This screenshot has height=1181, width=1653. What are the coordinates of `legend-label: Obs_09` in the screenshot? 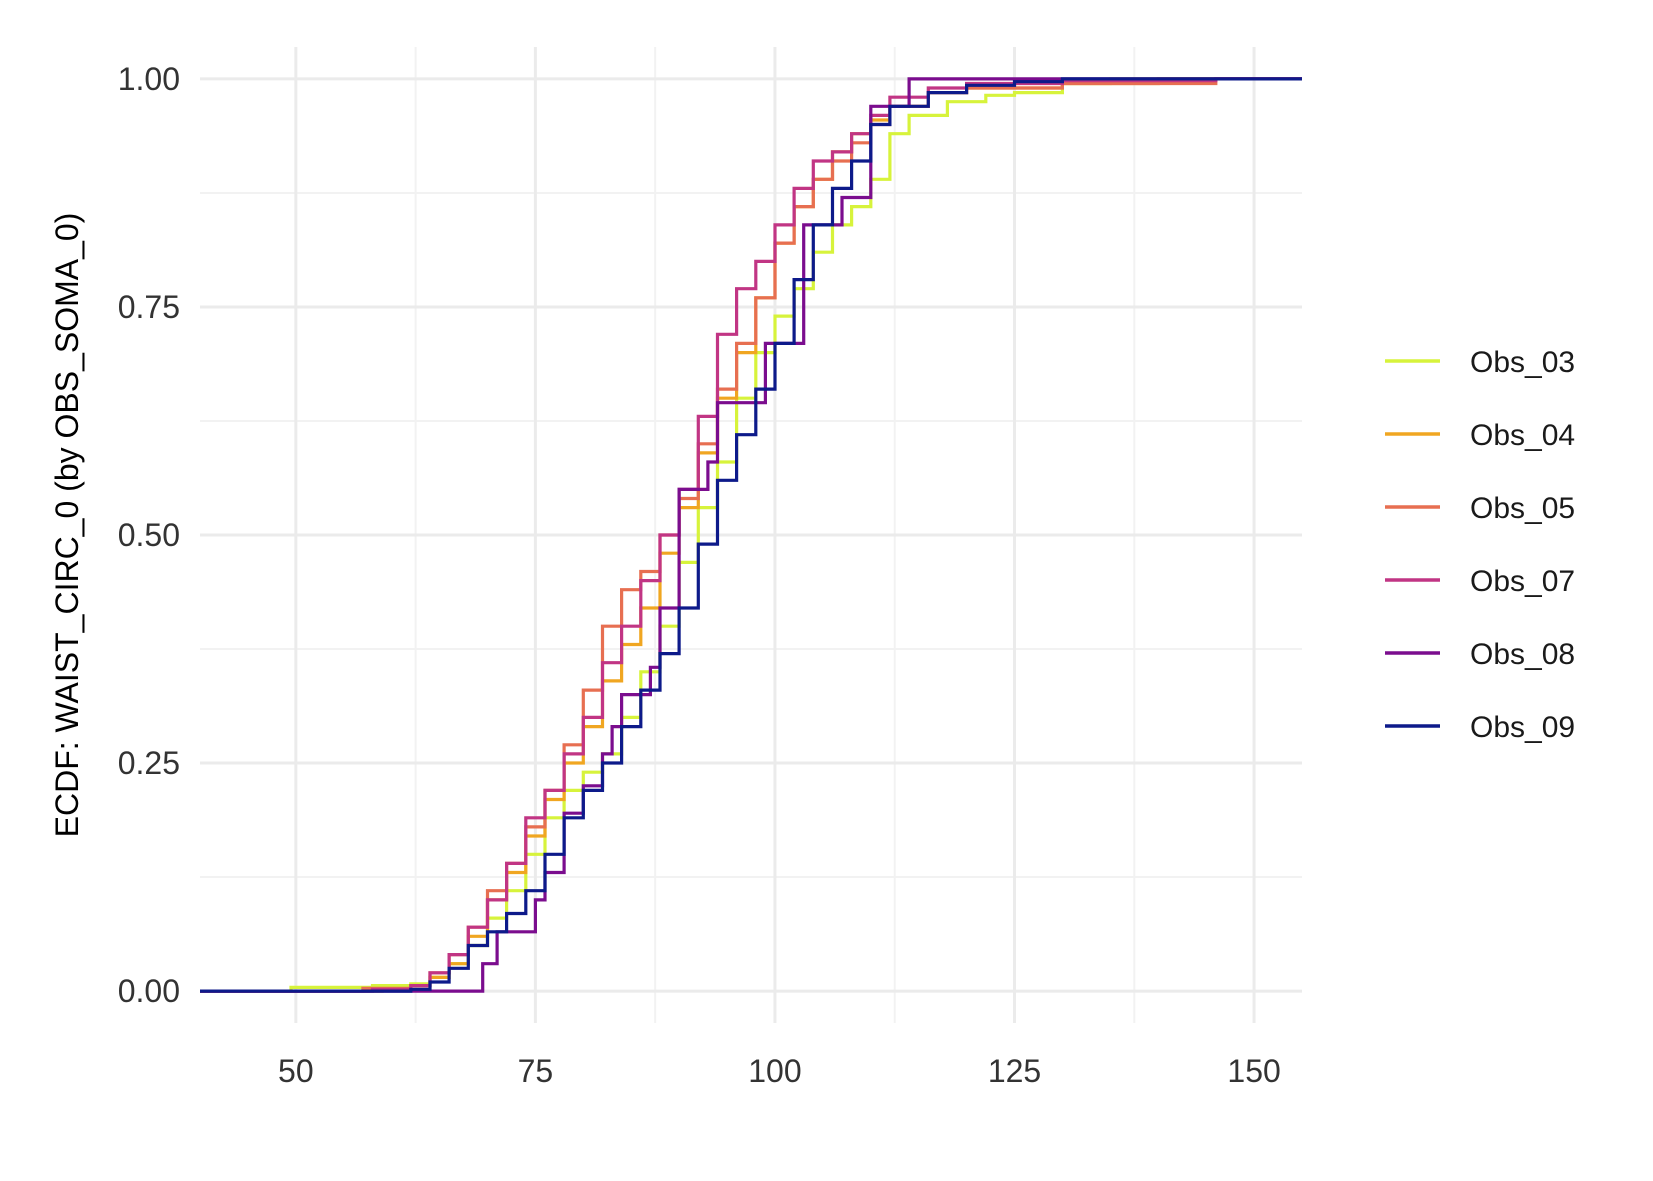 It's located at (1522, 727).